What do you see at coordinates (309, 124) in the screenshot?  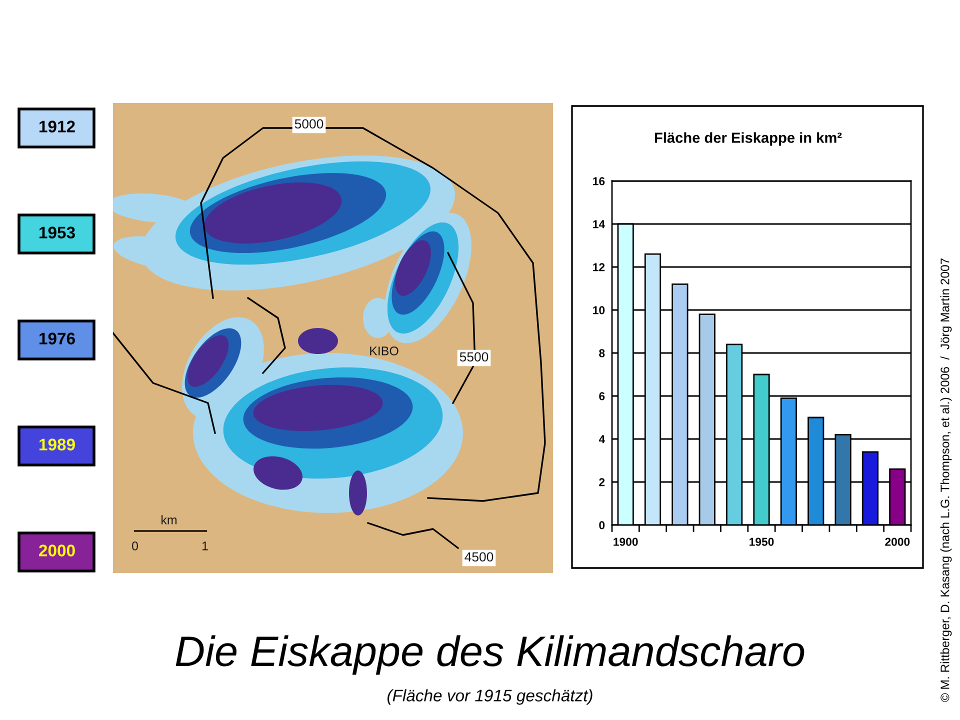 I see `text: 5000` at bounding box center [309, 124].